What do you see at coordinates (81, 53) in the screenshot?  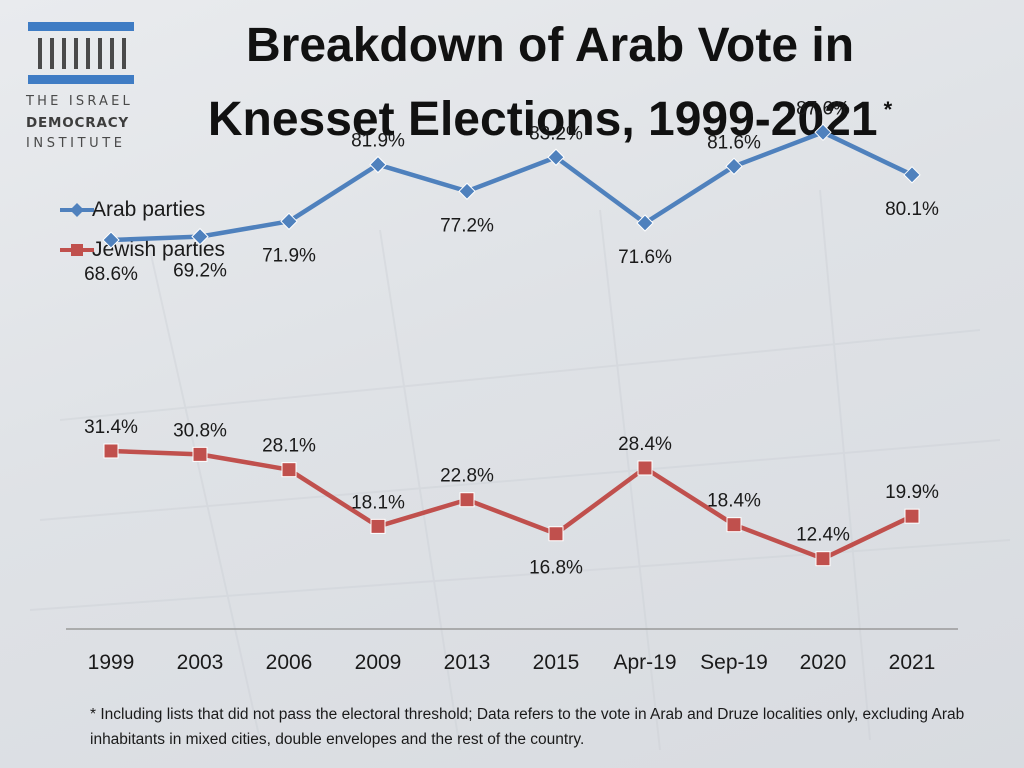 I see `institute-columns-icon` at bounding box center [81, 53].